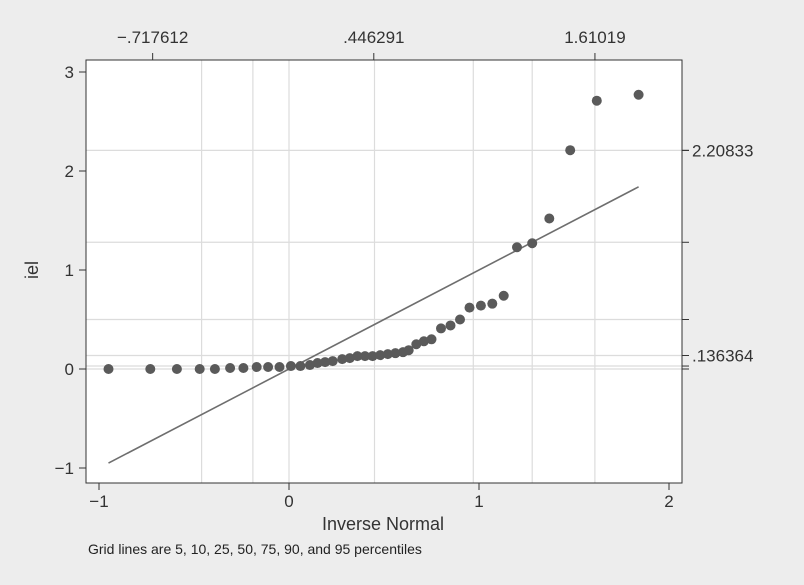 The height and width of the screenshot is (585, 804). Describe the element at coordinates (594, 37) in the screenshot. I see `top-tick-label: 1.61019` at that location.